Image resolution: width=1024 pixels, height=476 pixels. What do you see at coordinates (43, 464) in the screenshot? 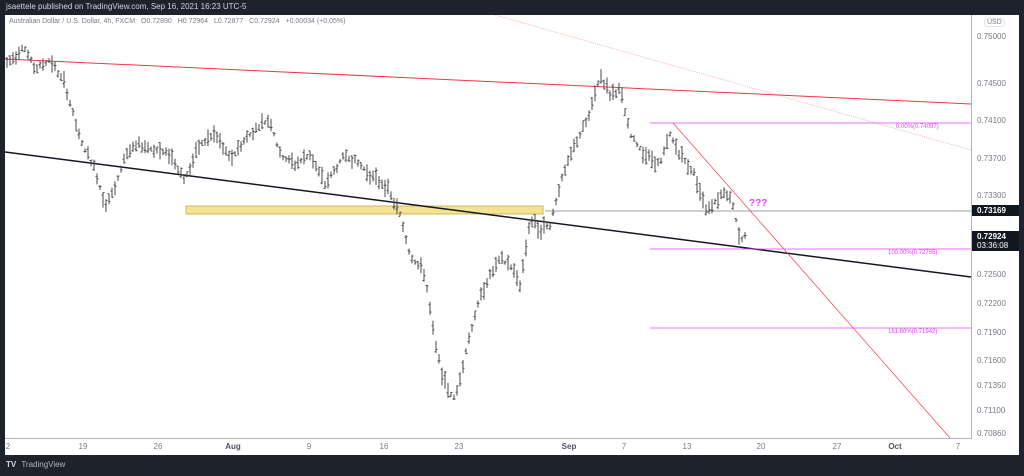
I see `brand-name: TradingView` at bounding box center [43, 464].